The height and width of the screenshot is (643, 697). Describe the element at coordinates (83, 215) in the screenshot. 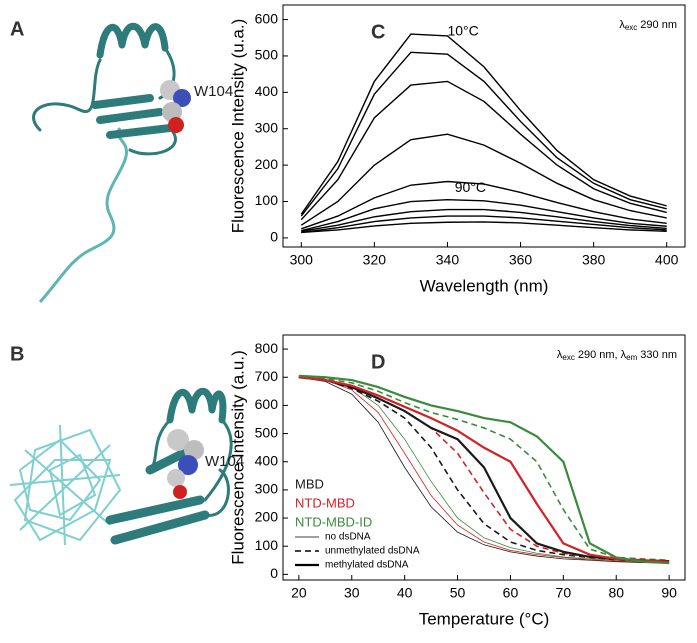

I see `tail` at that location.